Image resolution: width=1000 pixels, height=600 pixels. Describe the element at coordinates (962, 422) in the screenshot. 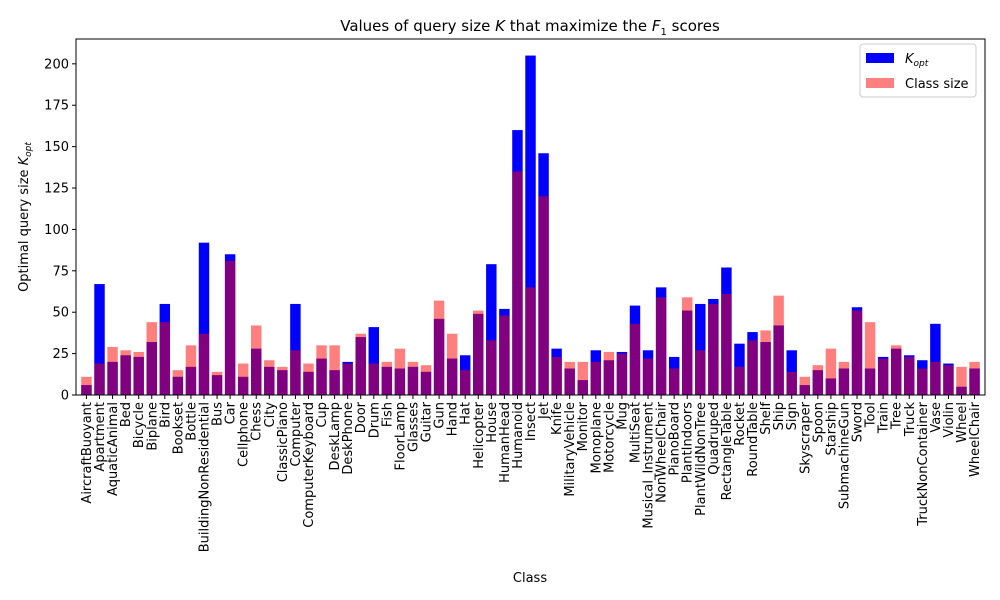

I see `x-tick-label: Wheel` at that location.